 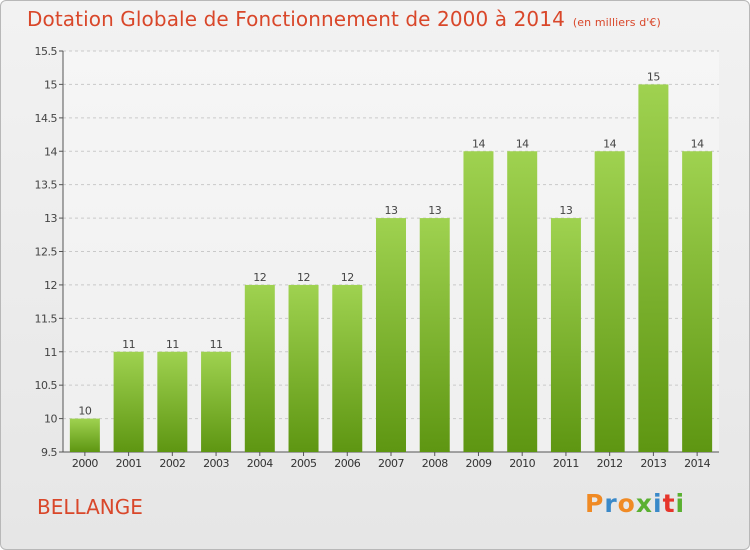 I want to click on y-tick-label: 14, so click(x=50, y=151).